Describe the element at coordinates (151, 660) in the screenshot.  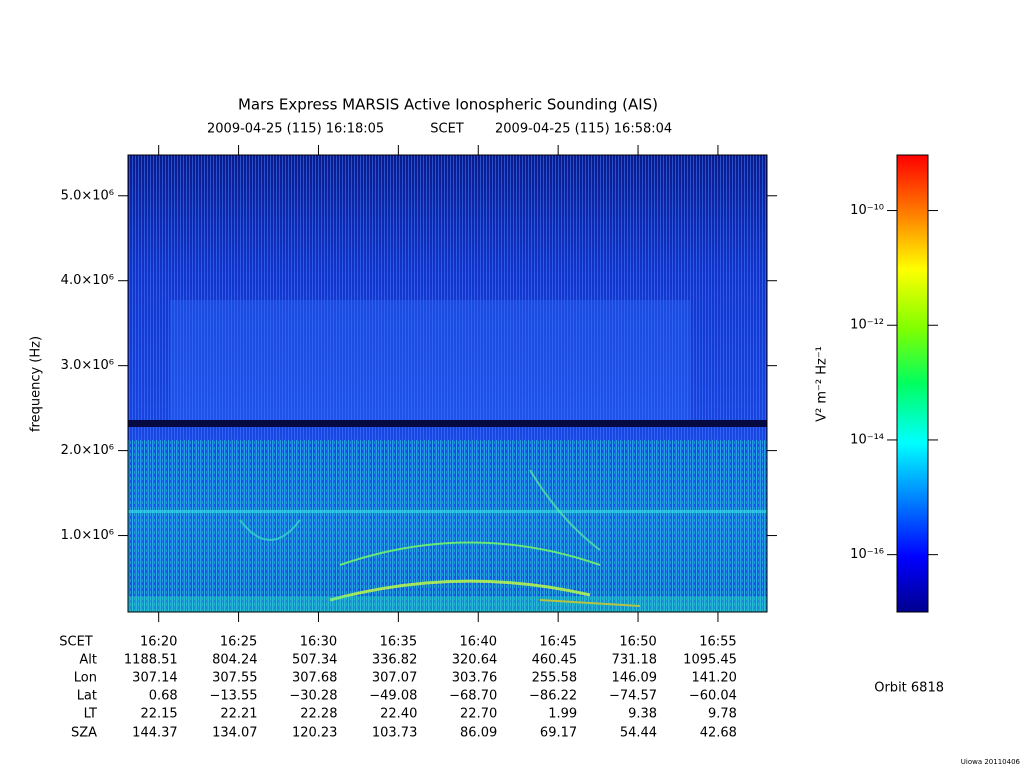
I see `ephemeris-value: 1188.51` at that location.